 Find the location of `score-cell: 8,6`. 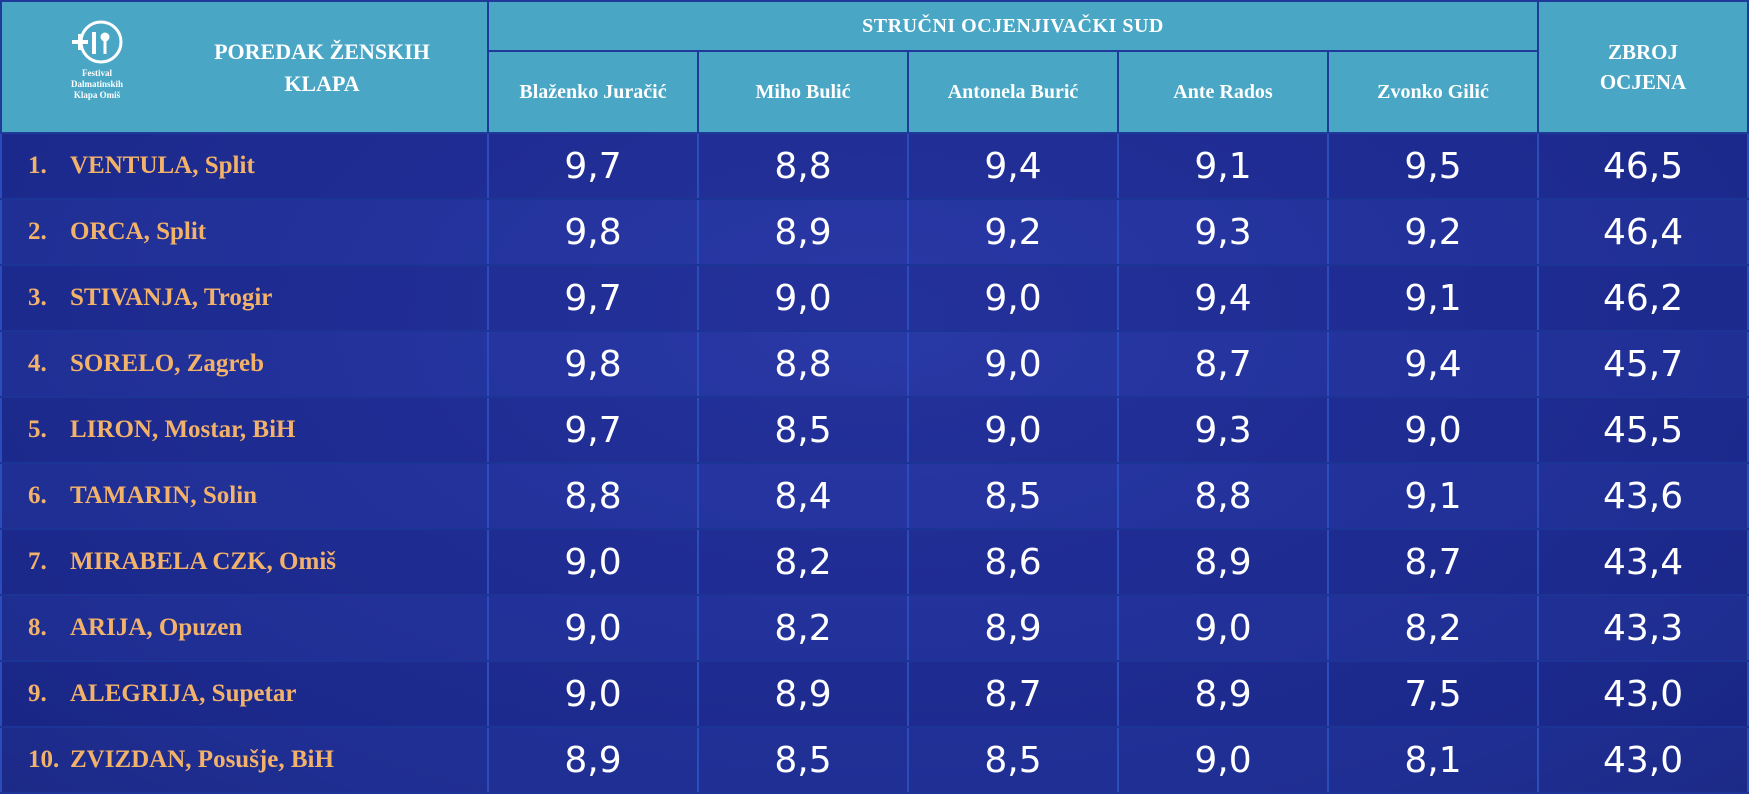

score-cell: 8,6 is located at coordinates (1013, 562).